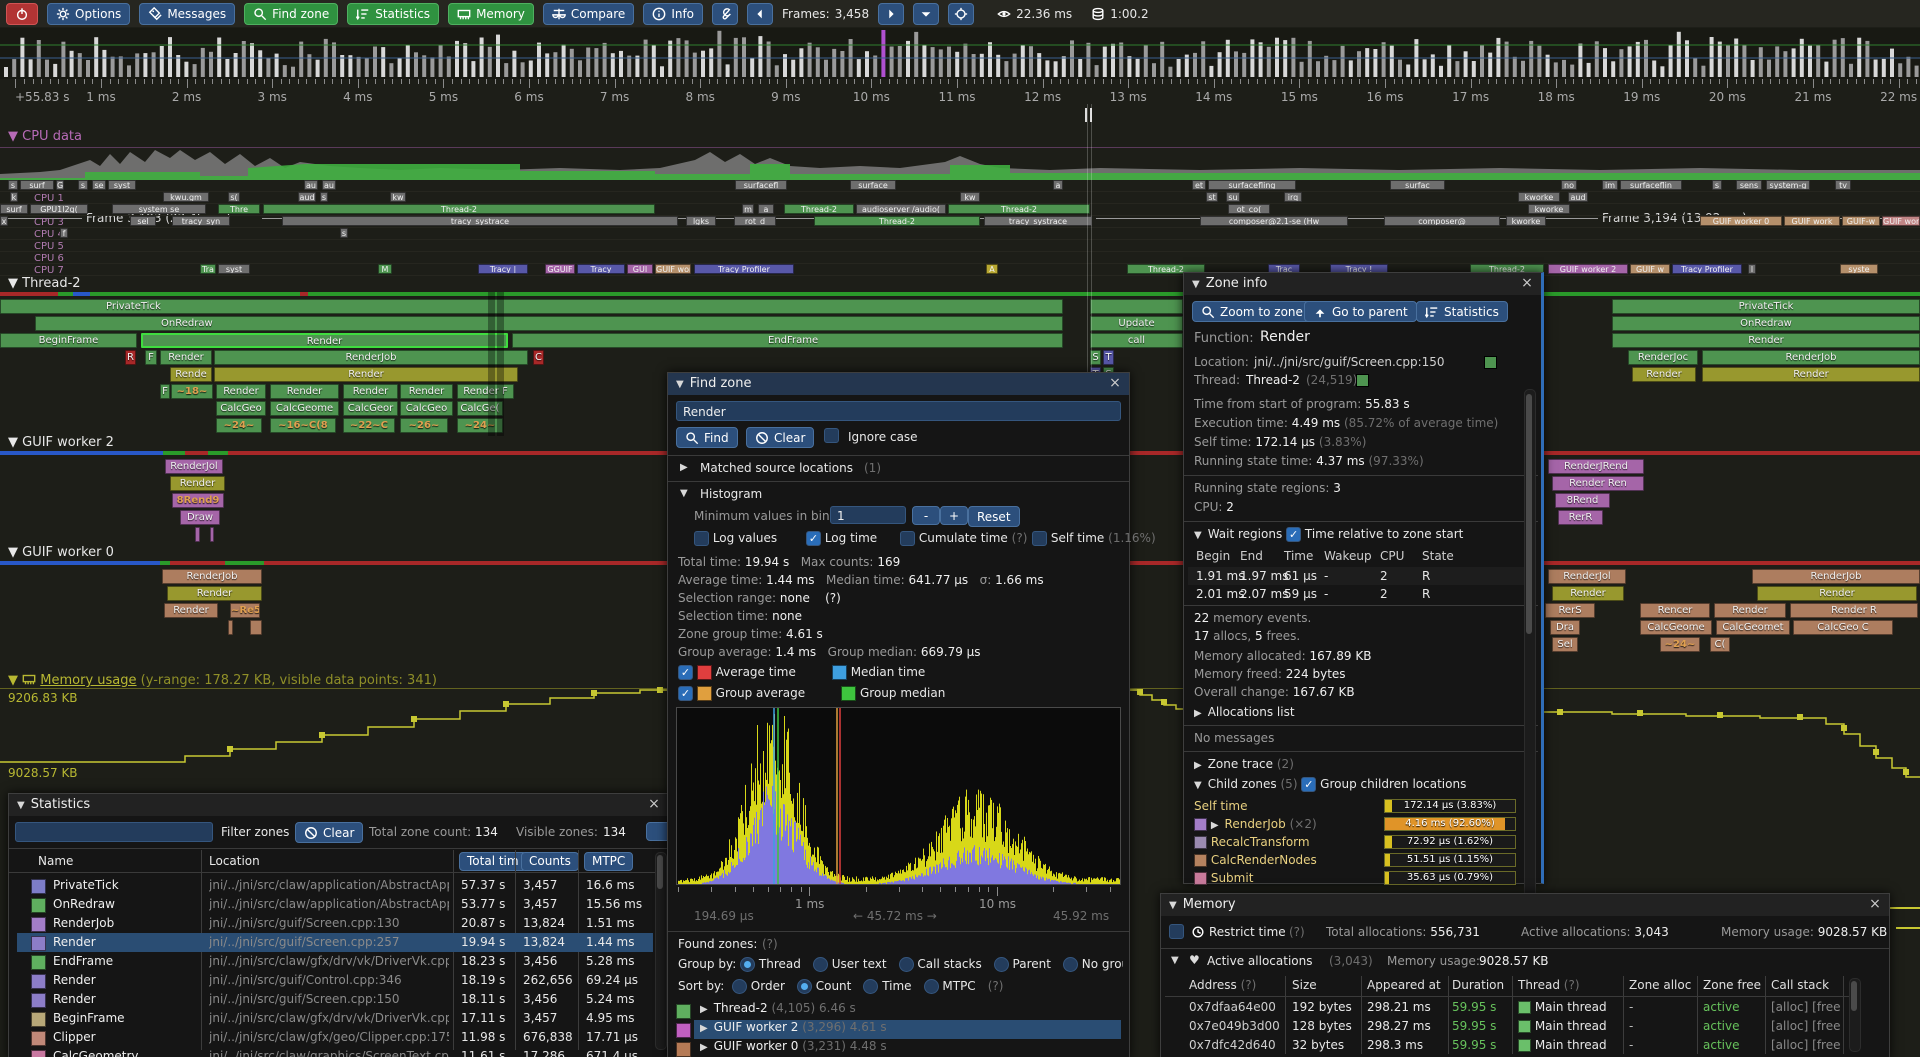  What do you see at coordinates (1273, 380) in the screenshot?
I see `thread-value: Thread-2` at bounding box center [1273, 380].